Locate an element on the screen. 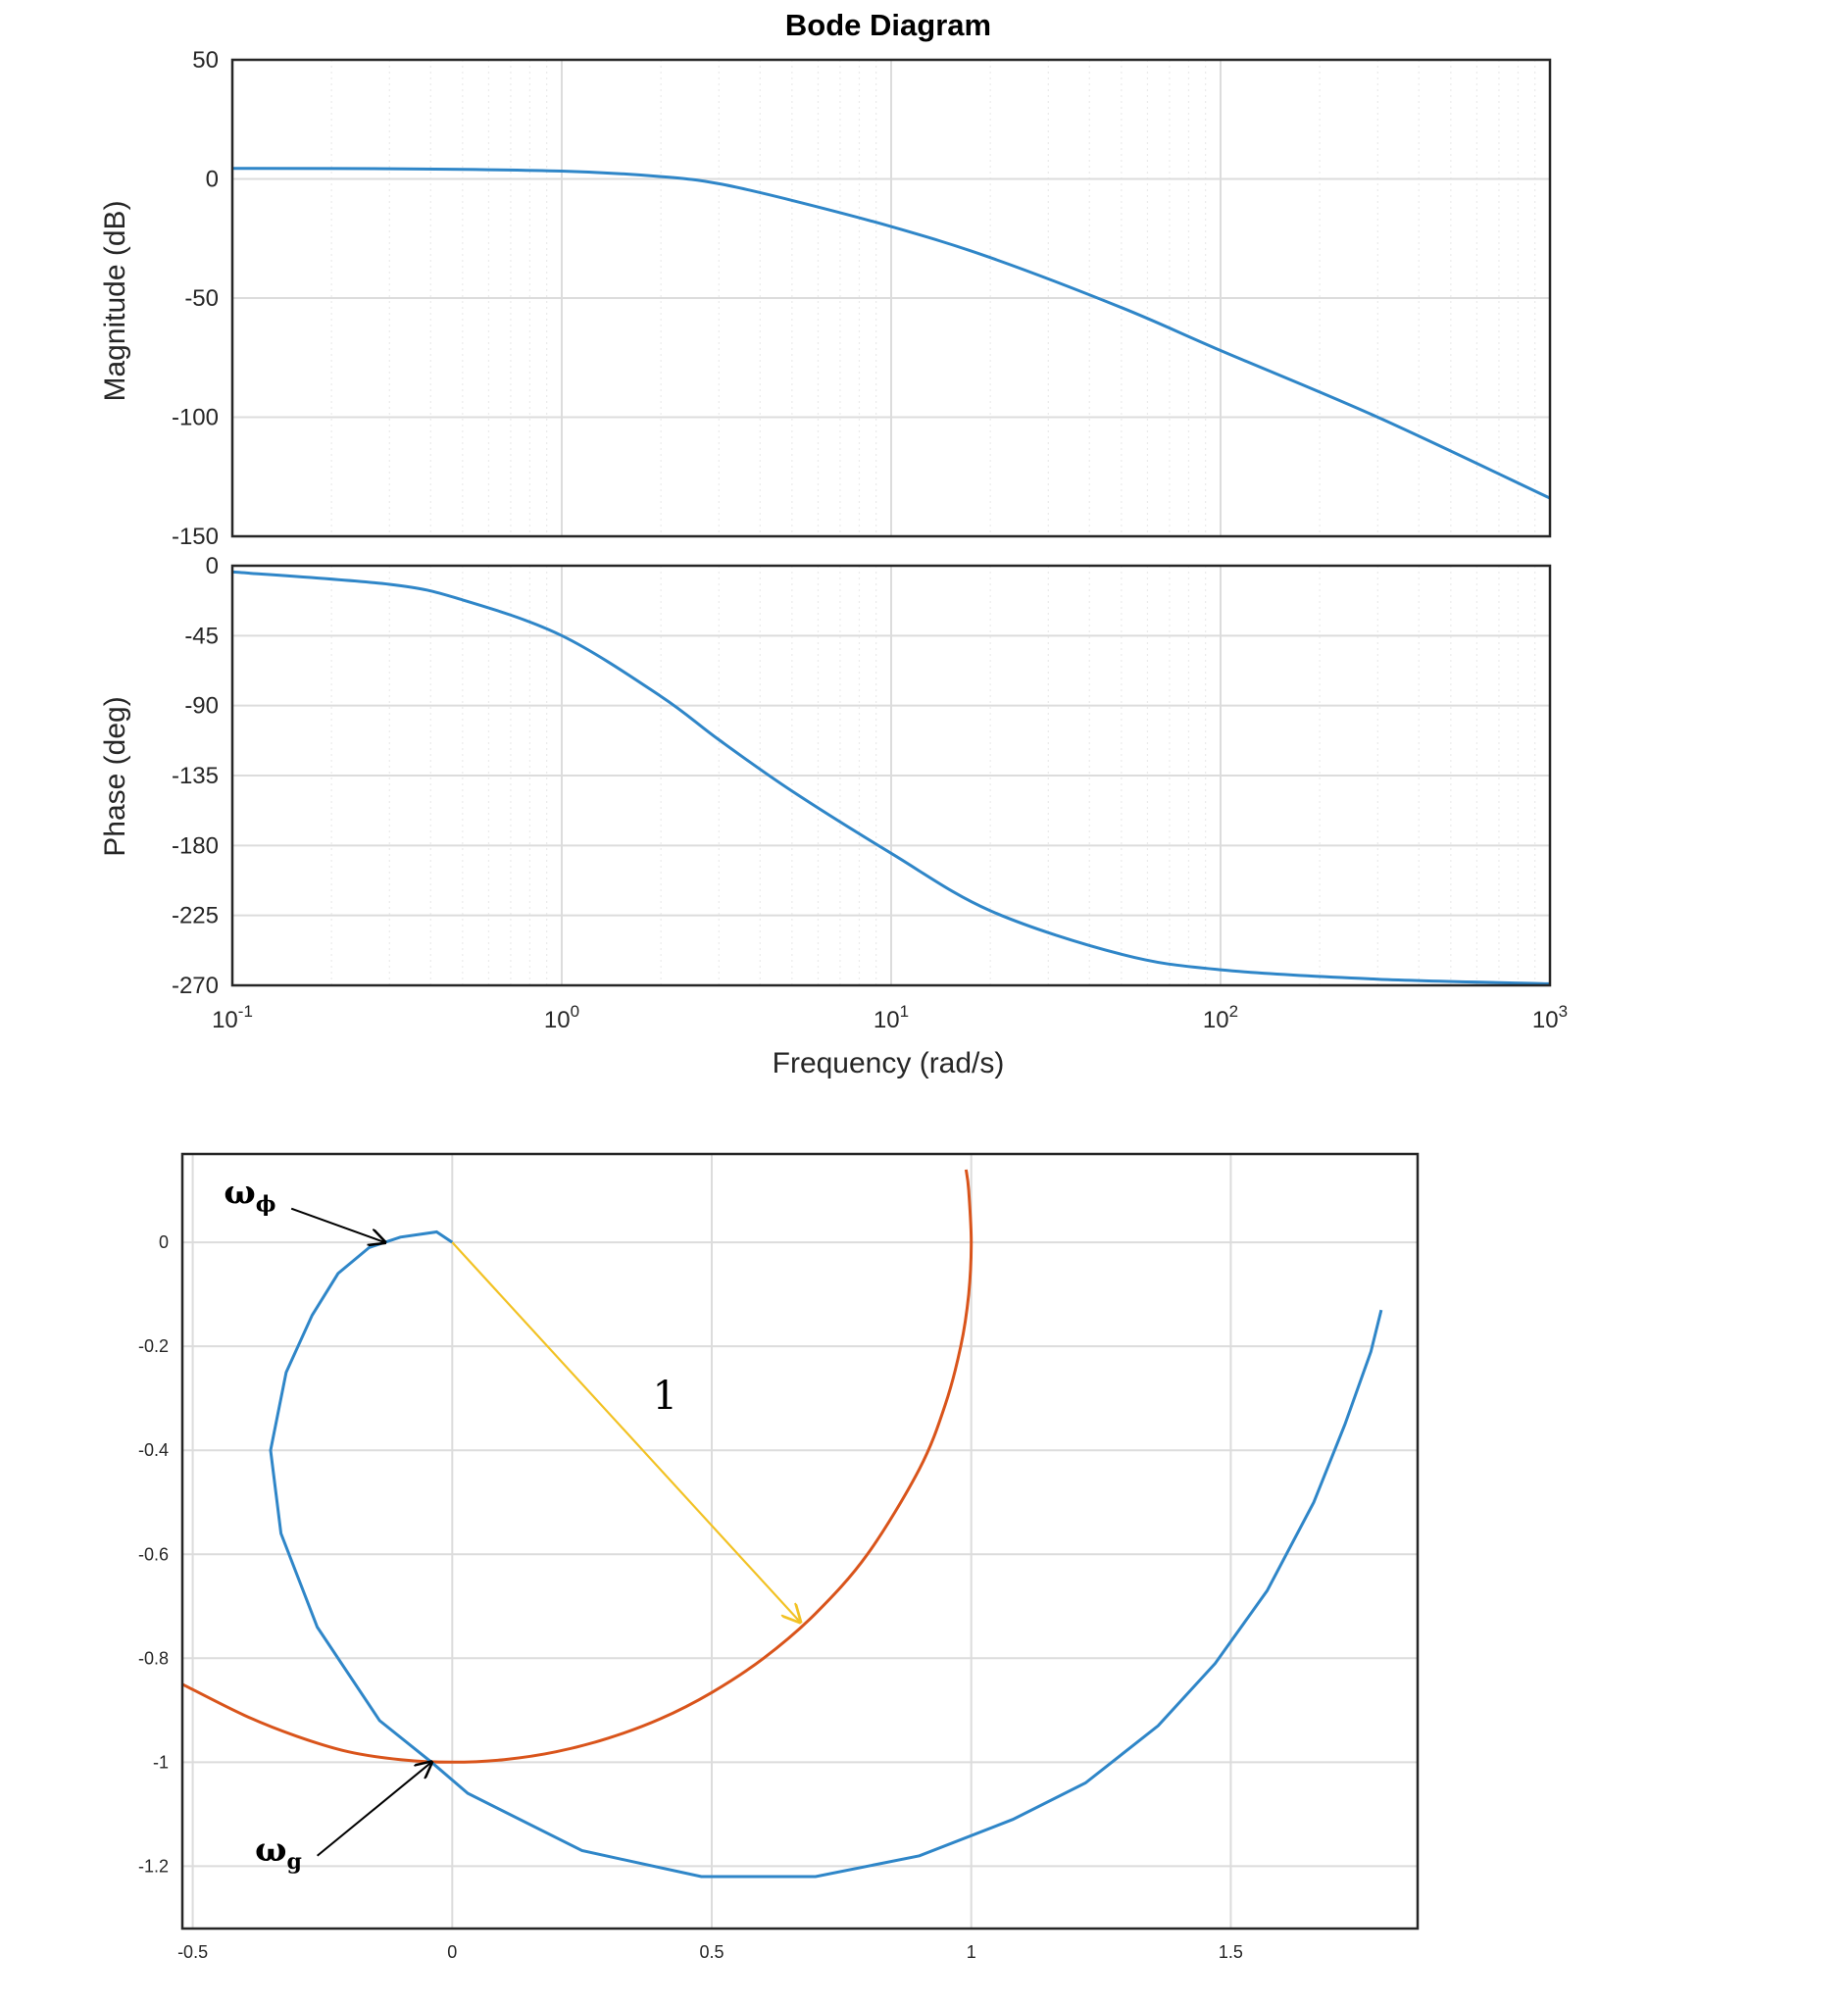  y-tick-label: -45 is located at coordinates (201, 636).